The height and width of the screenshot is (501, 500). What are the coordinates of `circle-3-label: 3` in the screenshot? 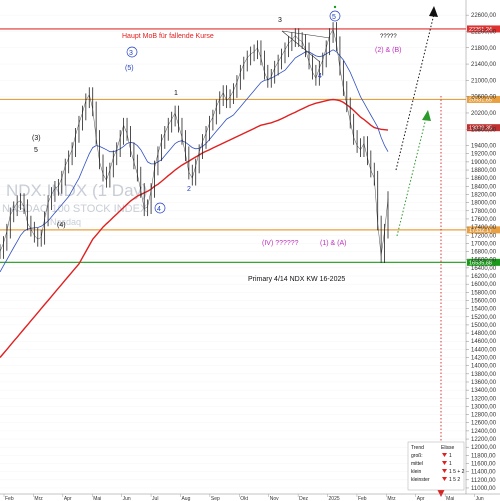 It's located at (131, 53).